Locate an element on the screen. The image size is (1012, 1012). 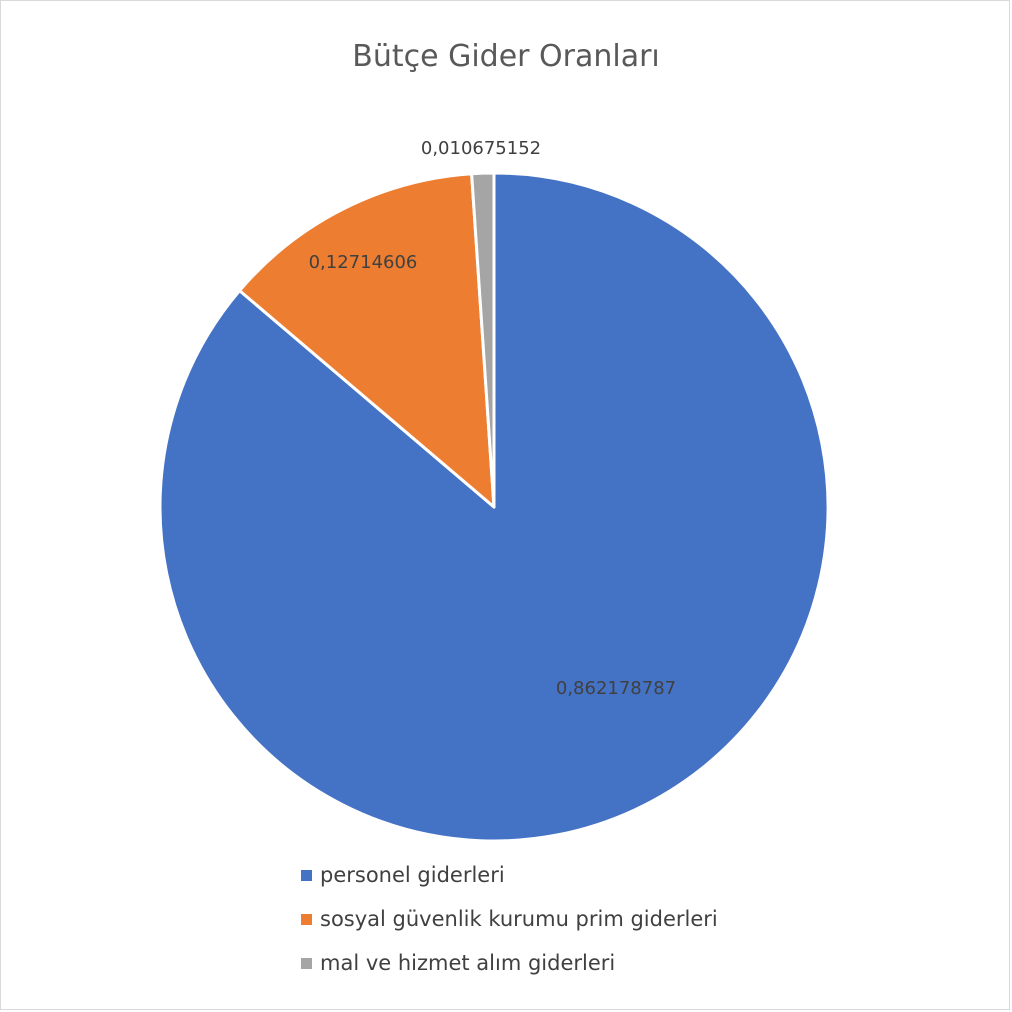
data-label-mal-hizmet: 0,010675152 is located at coordinates (481, 148).